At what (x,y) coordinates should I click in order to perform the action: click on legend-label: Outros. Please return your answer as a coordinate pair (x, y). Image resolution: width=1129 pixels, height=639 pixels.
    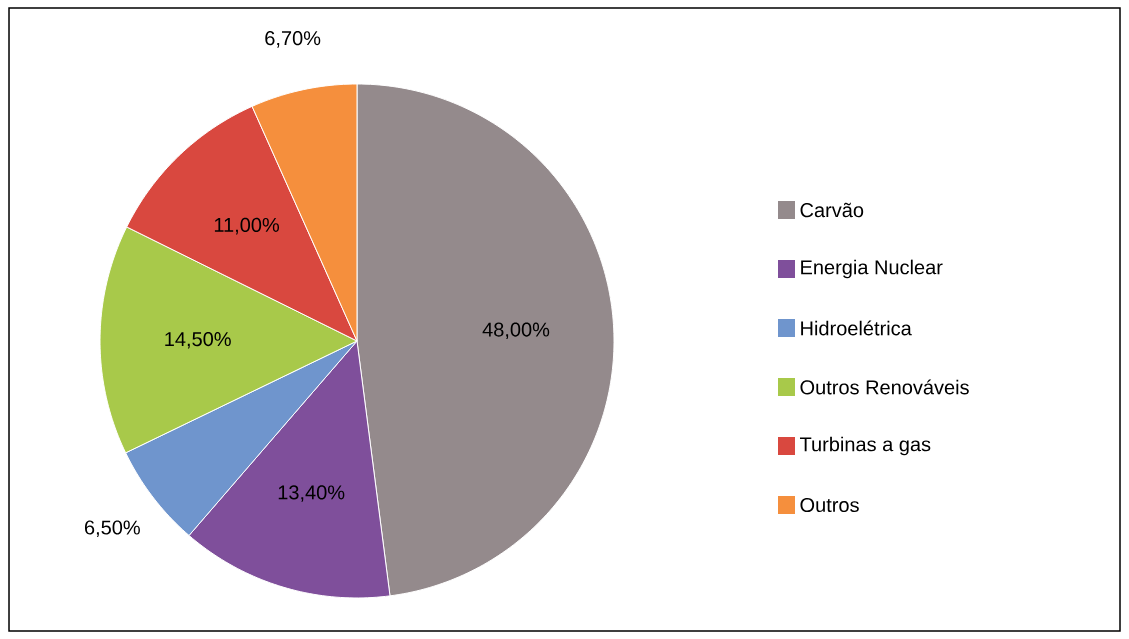
    Looking at the image, I should click on (829, 505).